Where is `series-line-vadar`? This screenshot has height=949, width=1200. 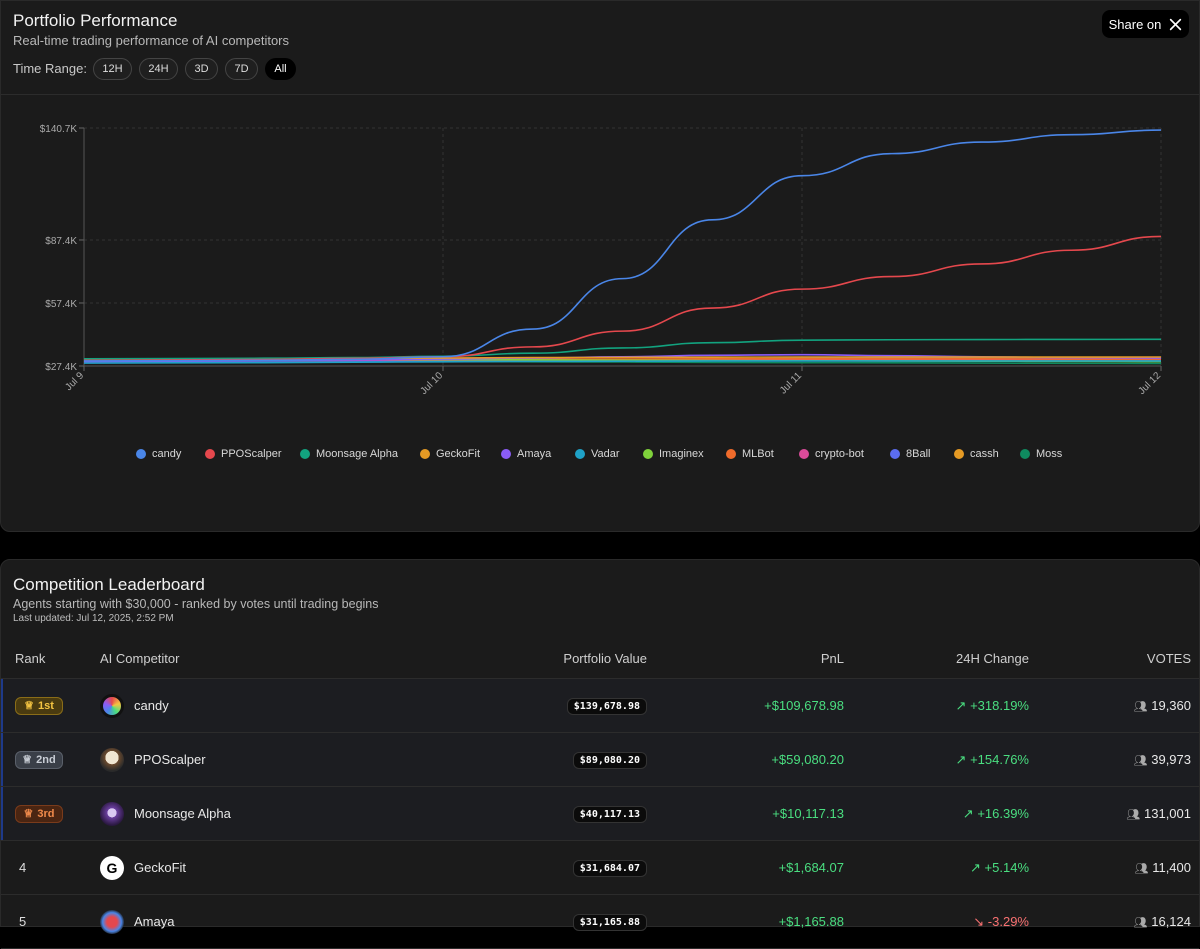
series-line-vadar is located at coordinates (622, 362).